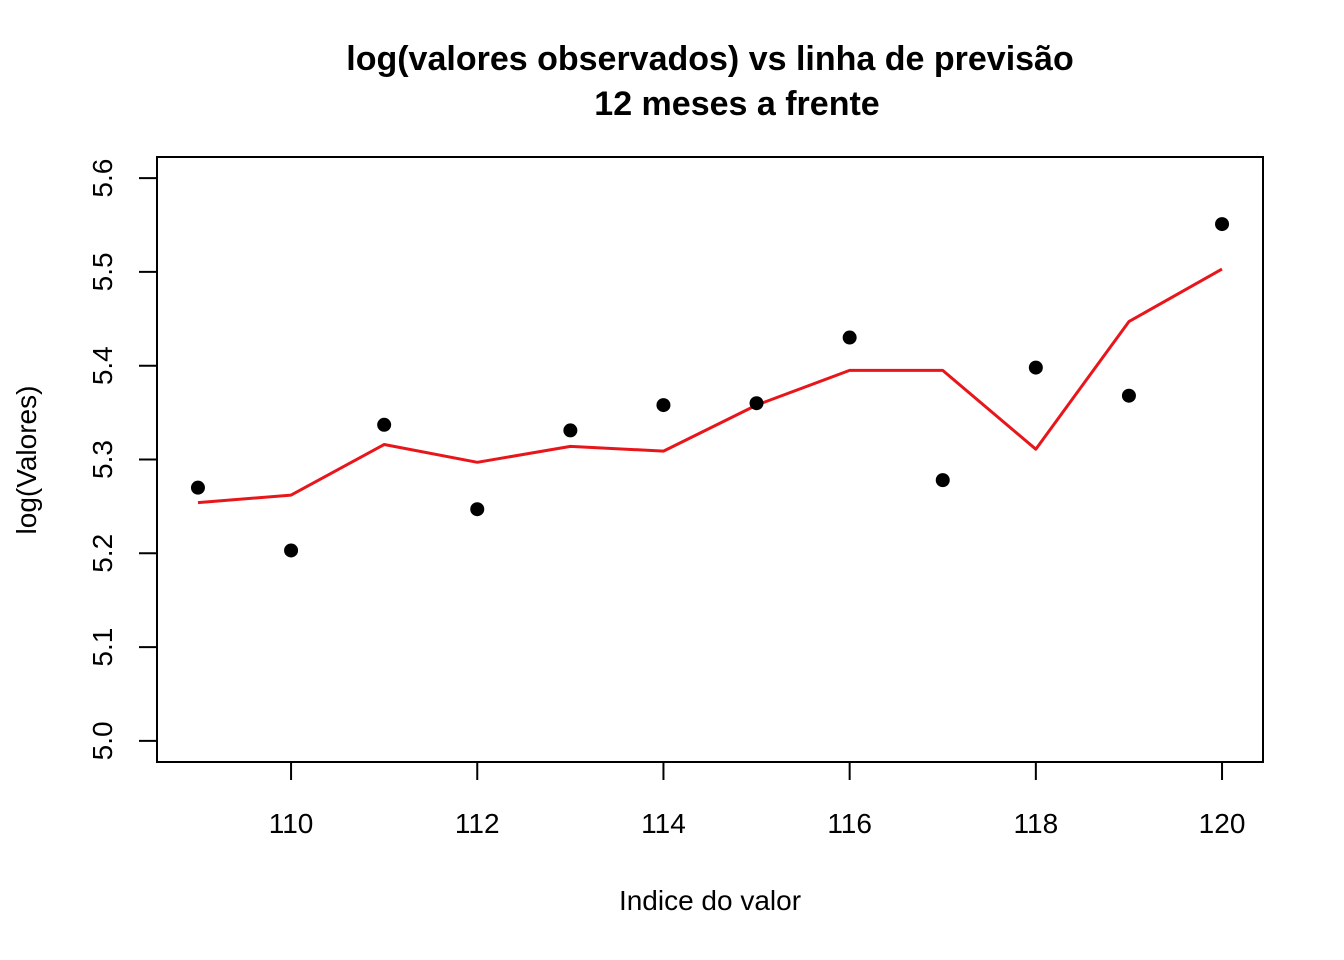 This screenshot has width=1344, height=960. I want to click on chart-subtitle: 12 meses a frente, so click(736, 104).